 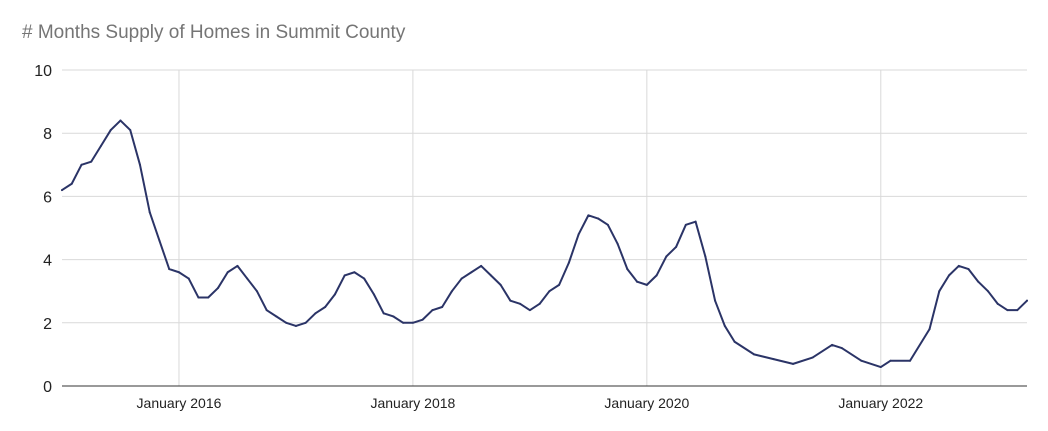 What do you see at coordinates (47, 261) in the screenshot?
I see `y-tick-label: 4` at bounding box center [47, 261].